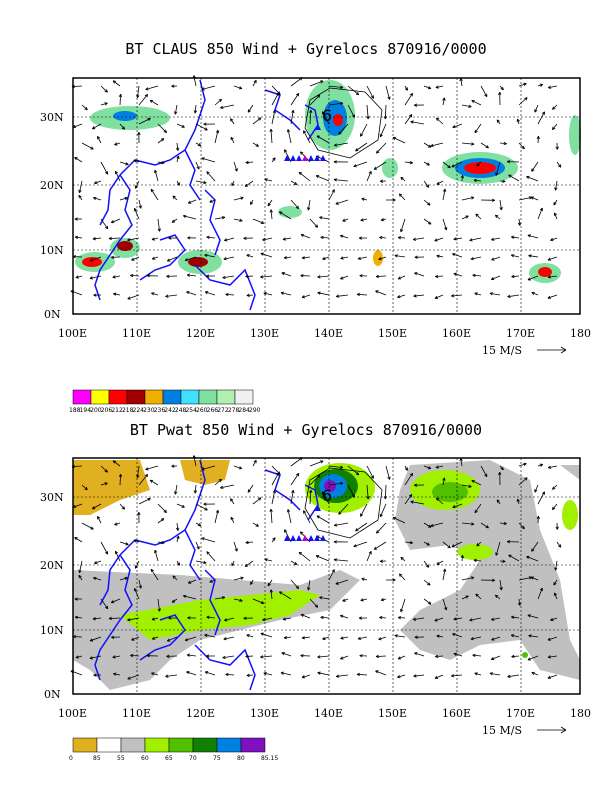 The height and width of the screenshot is (792, 612). I want to click on x-tick-label: 150E, so click(392, 713).